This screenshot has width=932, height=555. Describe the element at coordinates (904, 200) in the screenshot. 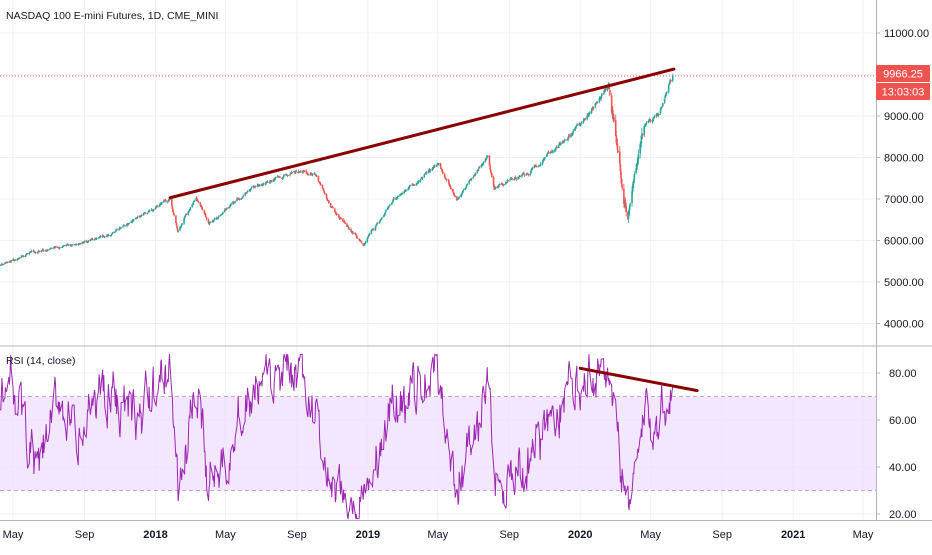

I see `price-tick-label: 7000.00` at that location.